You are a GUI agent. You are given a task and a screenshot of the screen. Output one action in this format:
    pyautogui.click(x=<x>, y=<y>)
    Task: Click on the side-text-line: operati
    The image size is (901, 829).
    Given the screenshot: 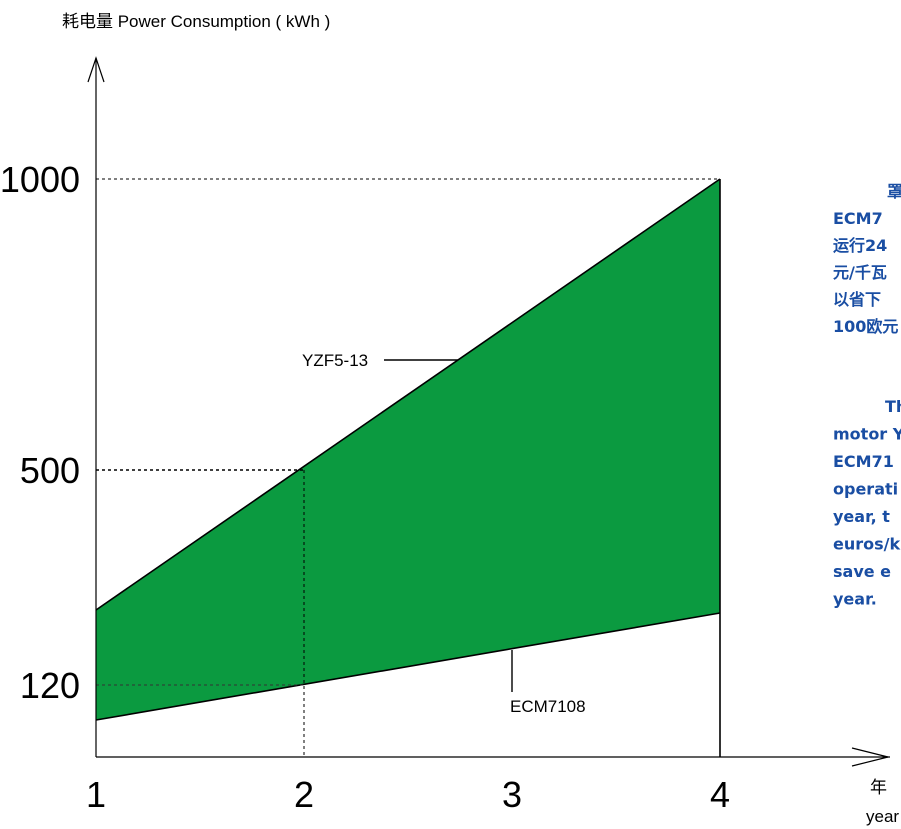 What is the action you would take?
    pyautogui.click(x=865, y=489)
    